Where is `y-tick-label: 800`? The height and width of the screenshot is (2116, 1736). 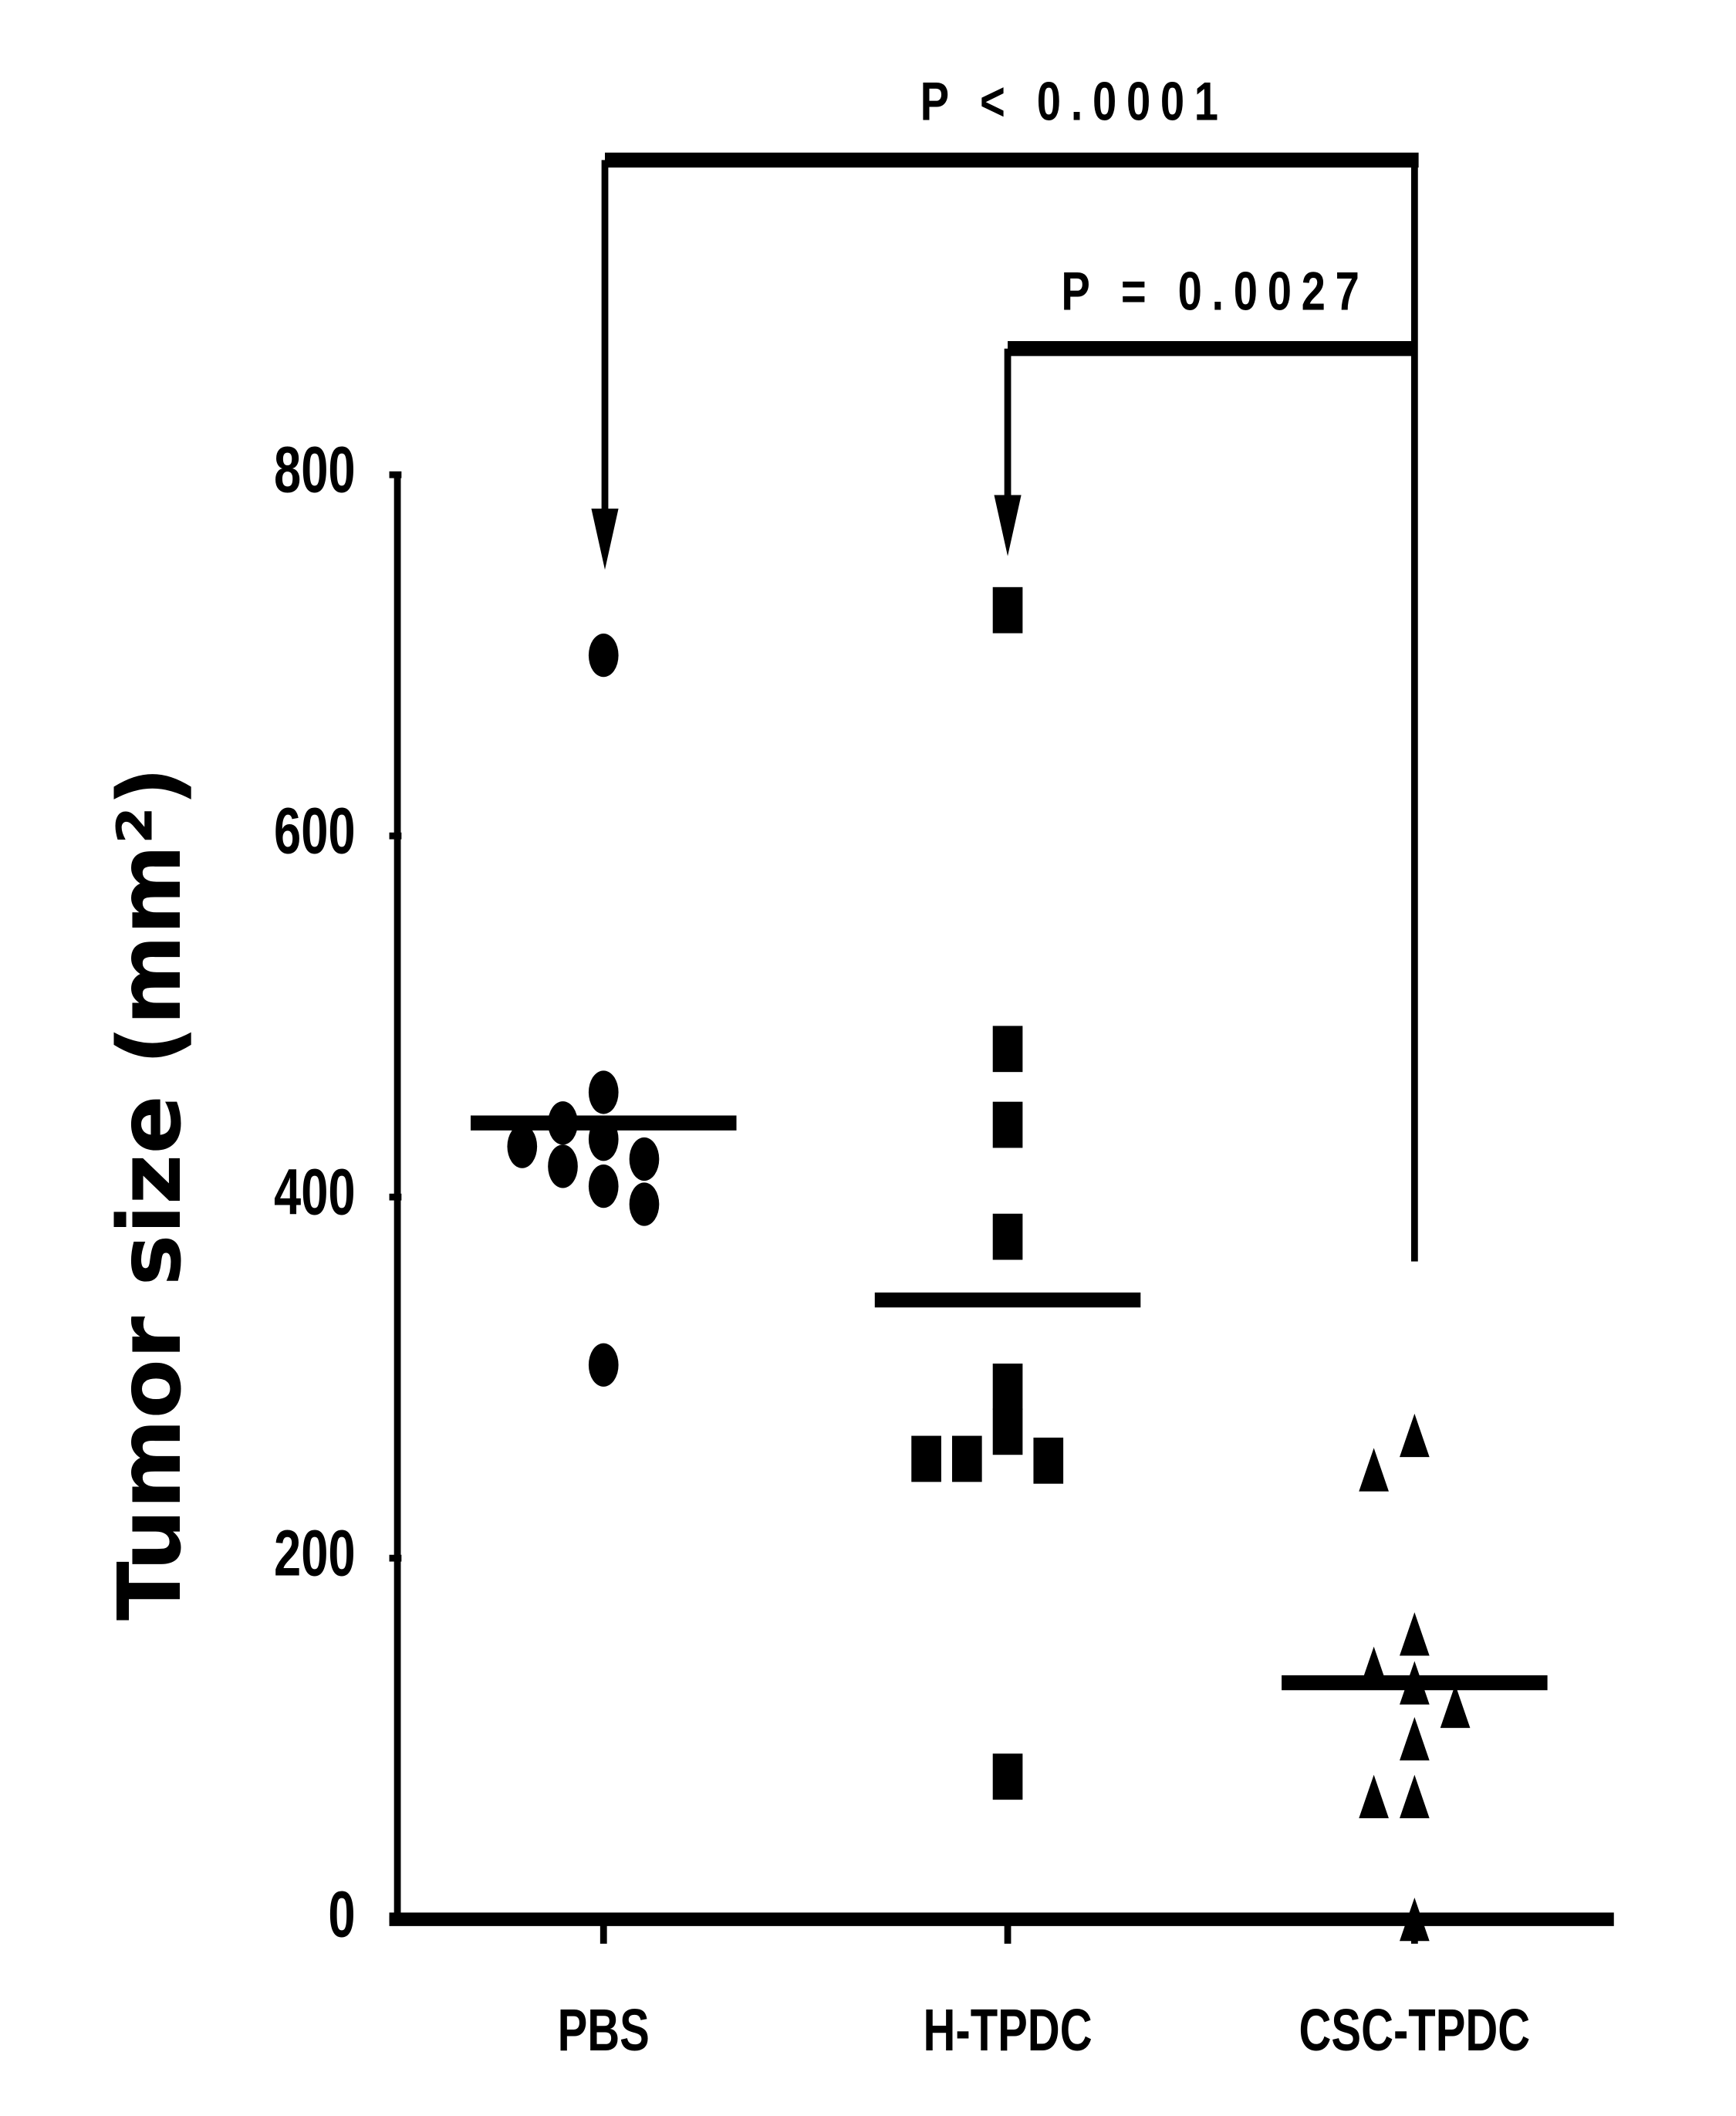
y-tick-label: 800 is located at coordinates (315, 470).